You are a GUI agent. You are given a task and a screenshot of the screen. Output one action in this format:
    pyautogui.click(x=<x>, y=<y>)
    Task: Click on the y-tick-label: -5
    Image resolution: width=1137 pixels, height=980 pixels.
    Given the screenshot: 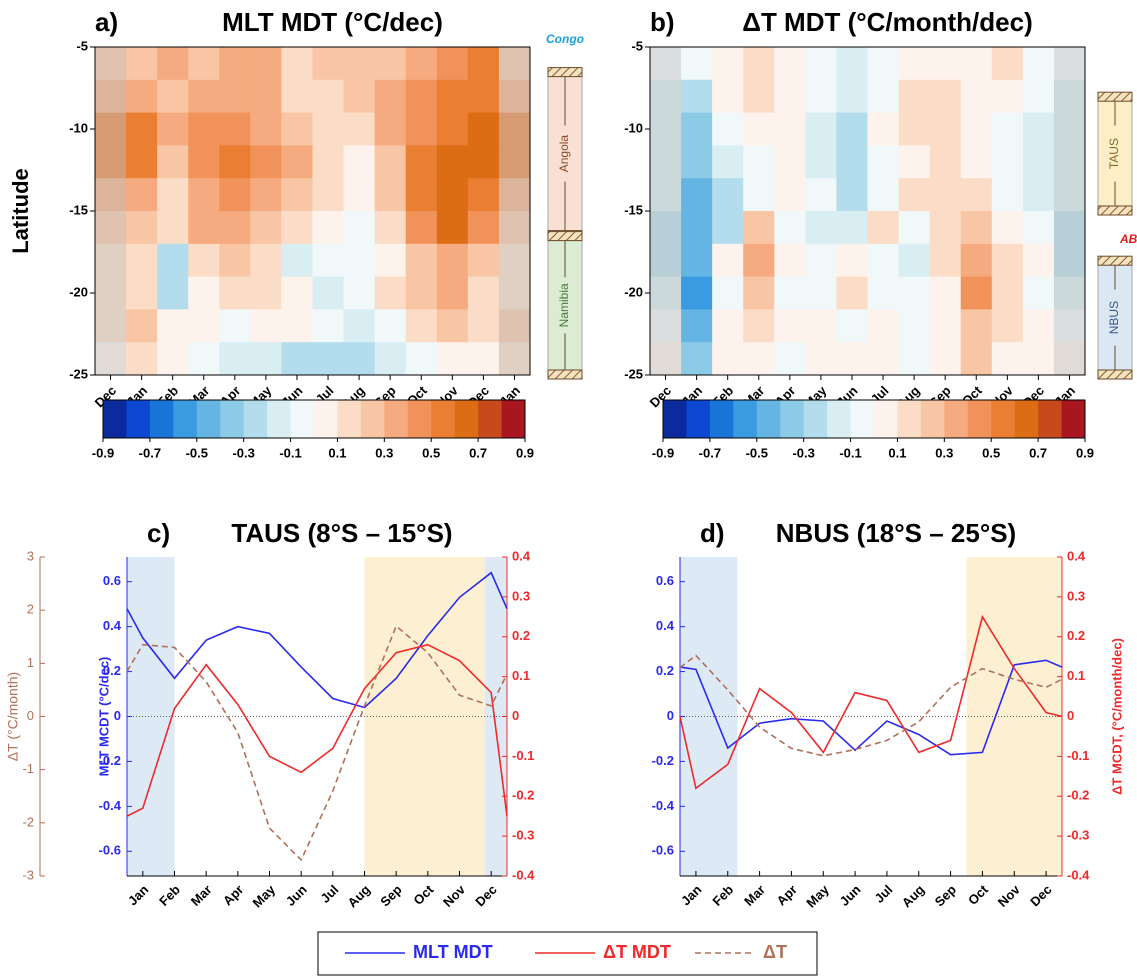 What is the action you would take?
    pyautogui.click(x=82, y=45)
    